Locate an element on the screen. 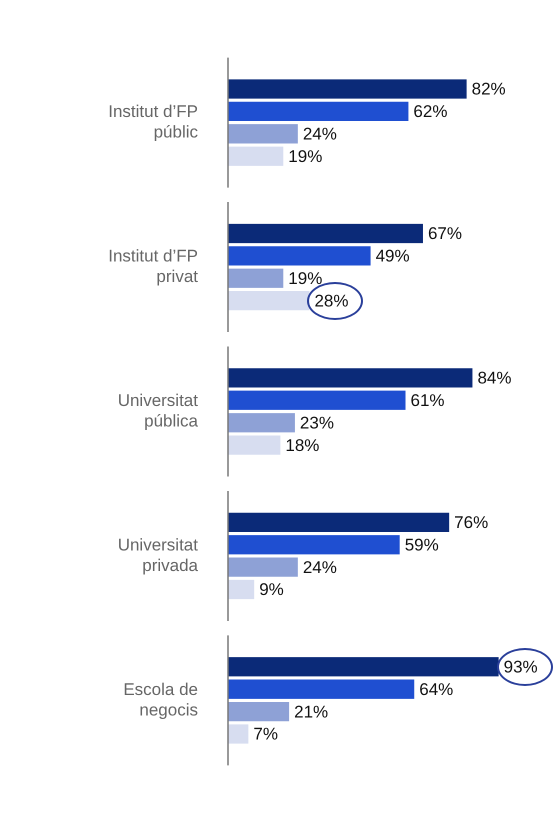 Image resolution: width=559 pixels, height=823 pixels. data-label: 67% is located at coordinates (445, 234).